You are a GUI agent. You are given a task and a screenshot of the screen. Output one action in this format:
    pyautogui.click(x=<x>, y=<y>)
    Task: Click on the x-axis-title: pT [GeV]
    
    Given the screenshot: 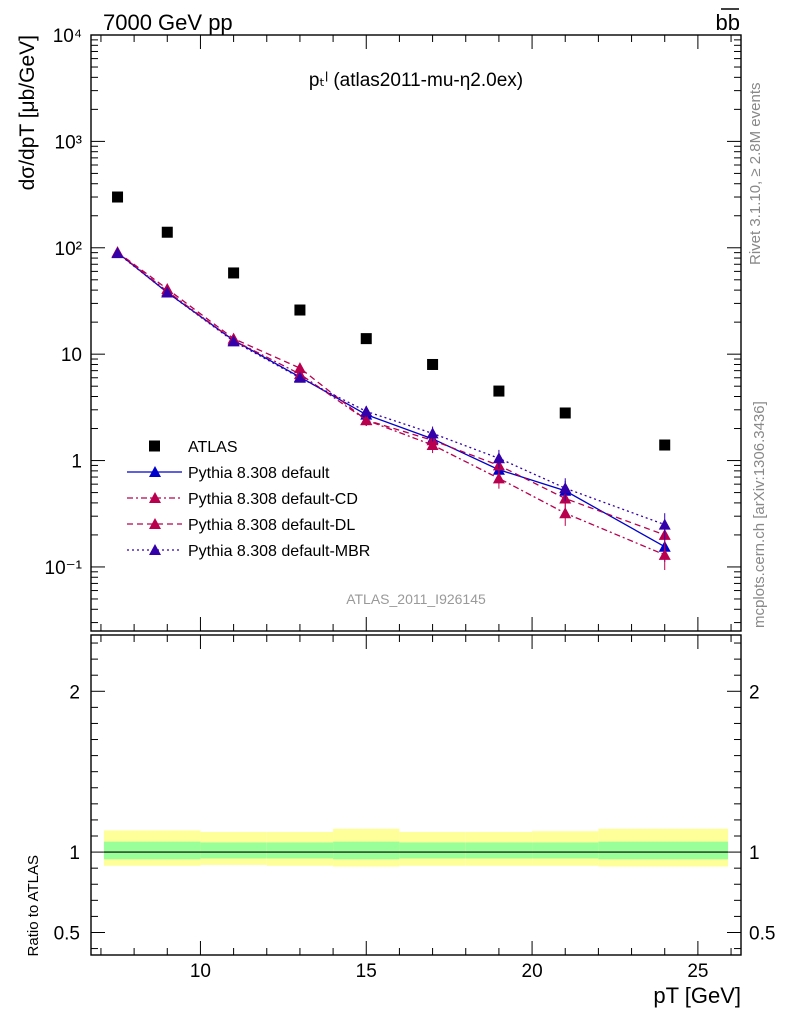 What is the action you would take?
    pyautogui.click(x=697, y=995)
    